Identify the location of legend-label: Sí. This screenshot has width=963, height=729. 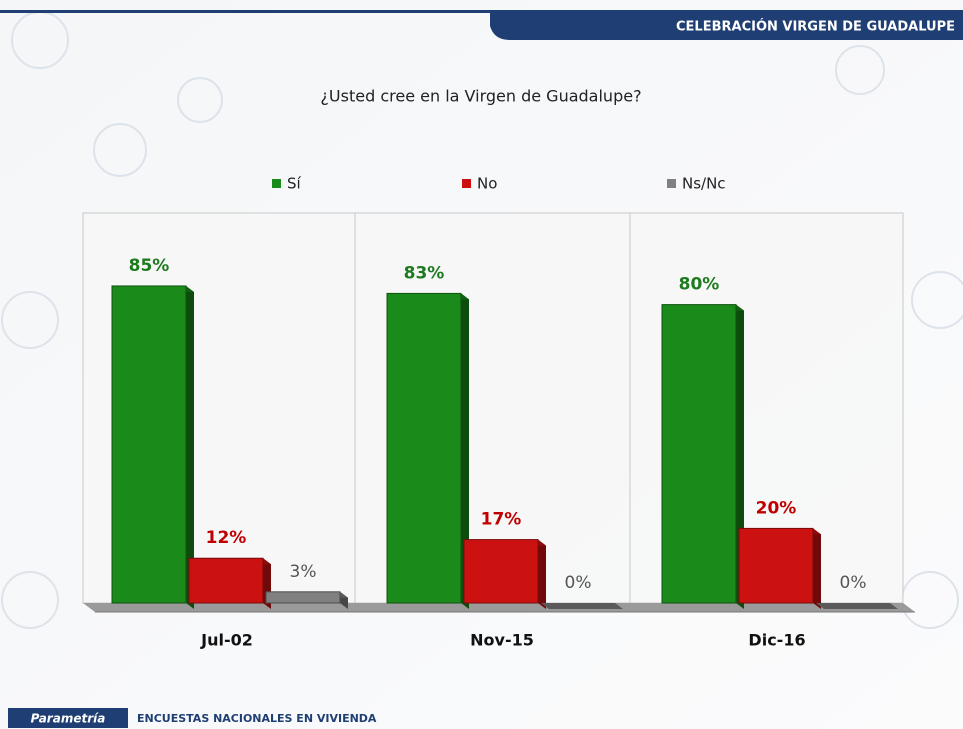
(294, 184).